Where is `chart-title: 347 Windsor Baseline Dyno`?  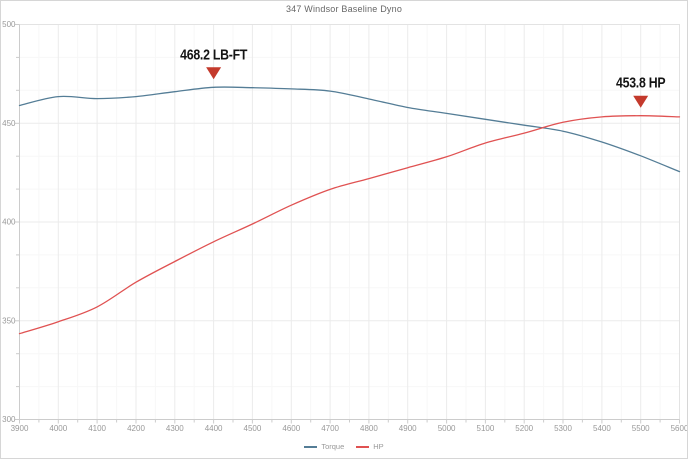
chart-title: 347 Windsor Baseline Dyno is located at coordinates (344, 9).